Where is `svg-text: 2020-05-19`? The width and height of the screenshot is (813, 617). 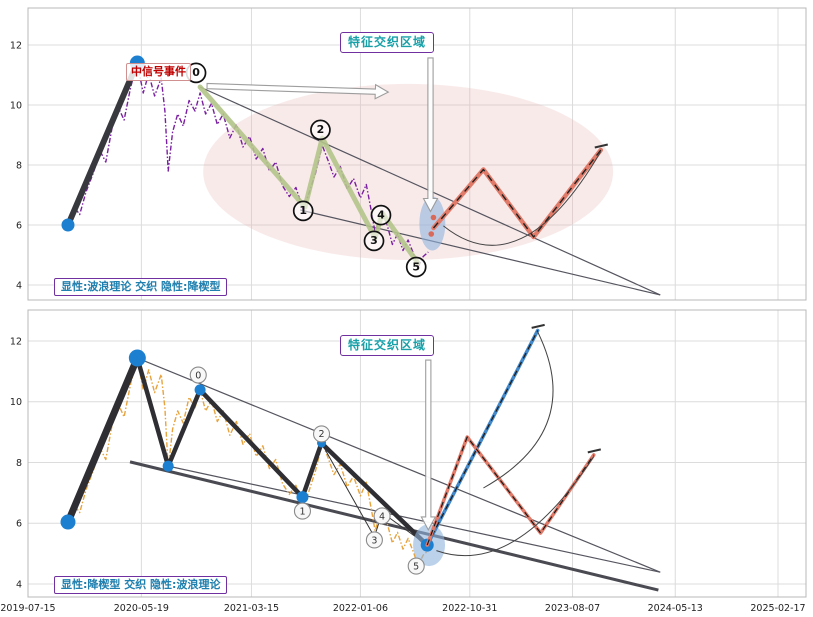 svg-text: 2020-05-19 is located at coordinates (141, 608).